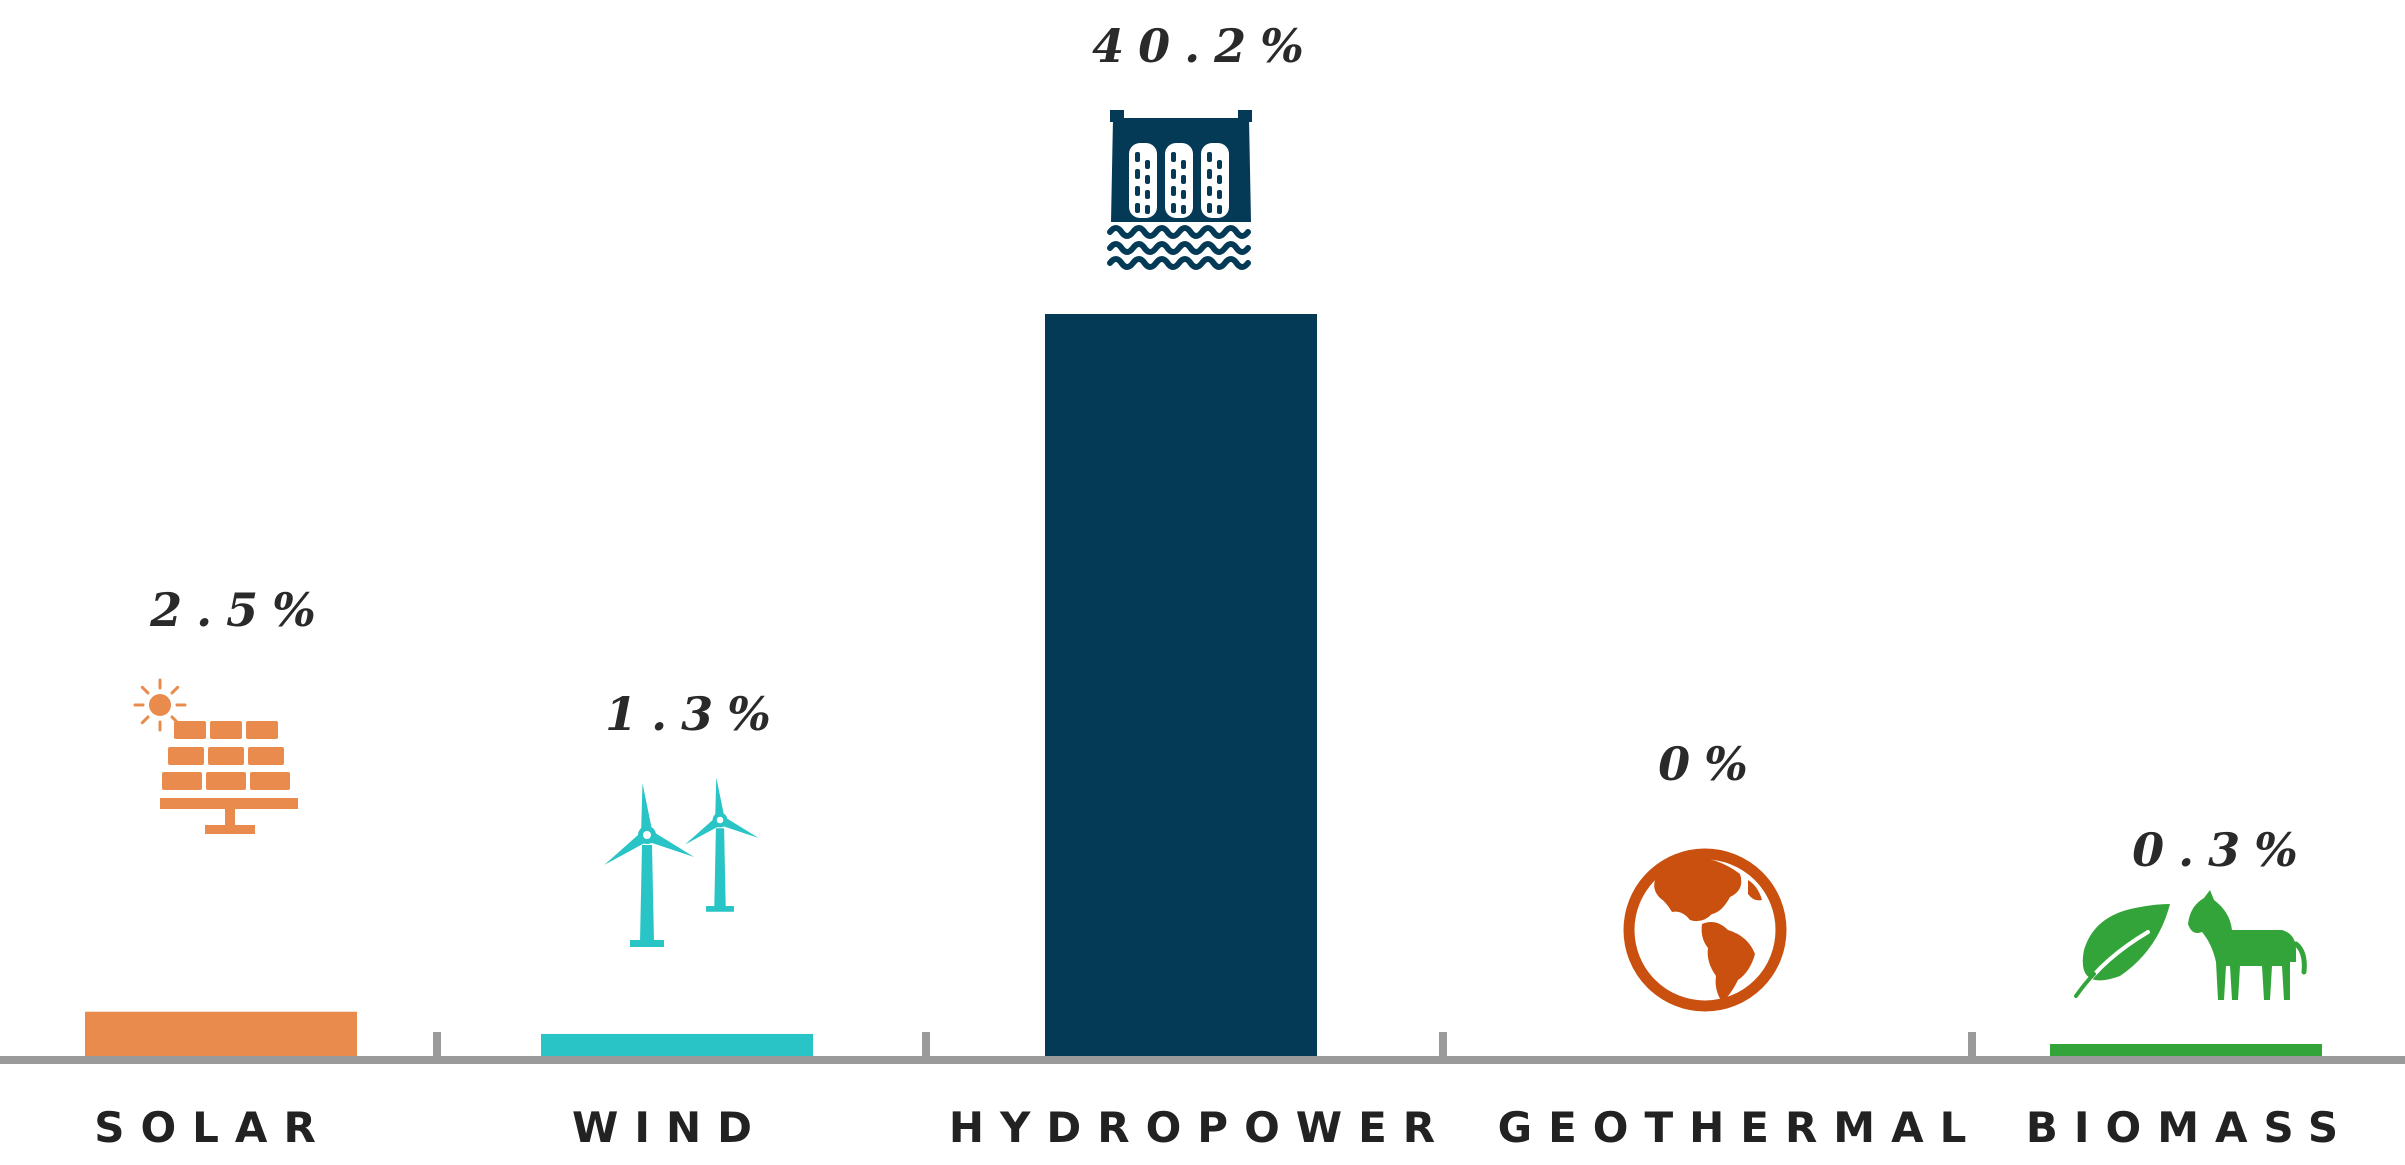 The width and height of the screenshot is (2405, 1165). What do you see at coordinates (1740, 1127) in the screenshot?
I see `category-label-geothermal: GEOTHERMAL` at bounding box center [1740, 1127].